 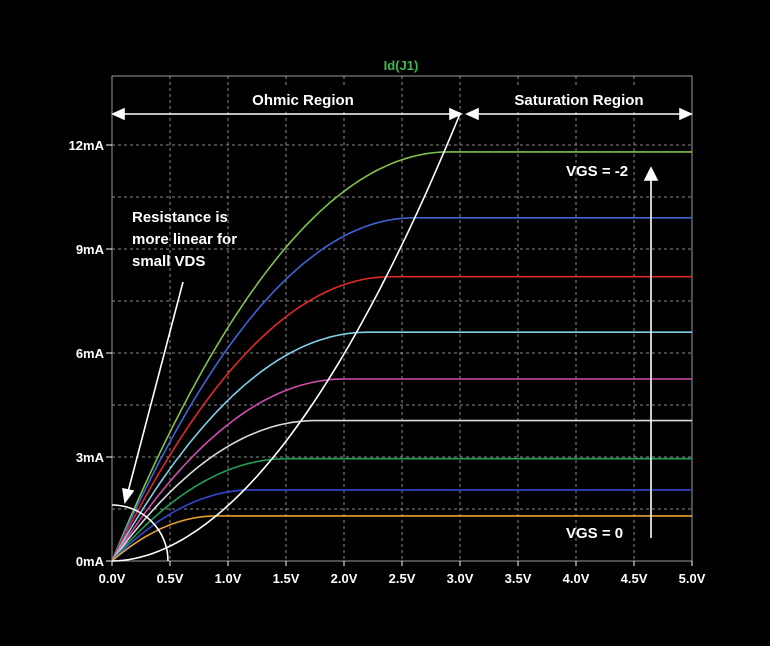 What do you see at coordinates (634, 578) in the screenshot?
I see `x-tick-label: 4.5V` at bounding box center [634, 578].